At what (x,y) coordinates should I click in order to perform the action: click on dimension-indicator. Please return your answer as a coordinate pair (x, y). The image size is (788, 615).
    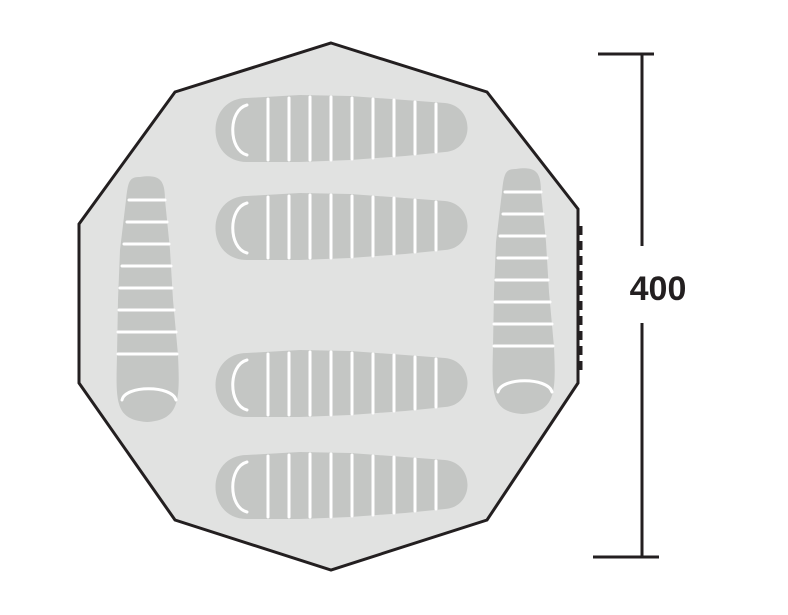
    Looking at the image, I should click on (626, 305).